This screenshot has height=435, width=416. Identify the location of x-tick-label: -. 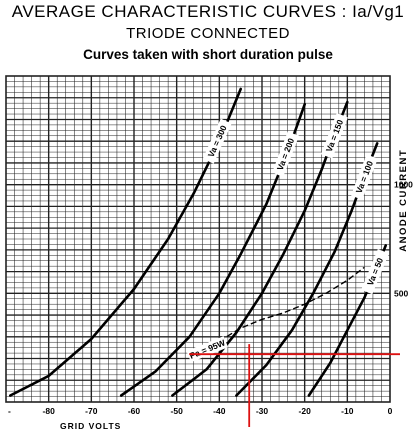
(9, 411).